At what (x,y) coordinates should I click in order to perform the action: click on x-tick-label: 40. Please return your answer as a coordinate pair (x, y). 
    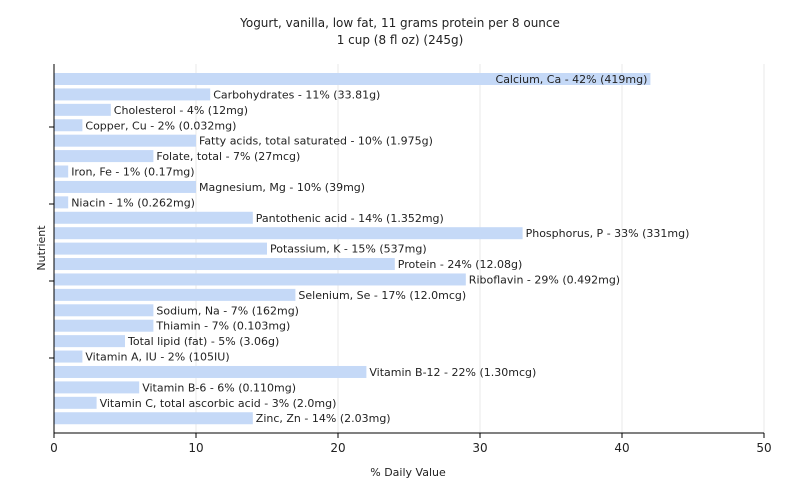
    Looking at the image, I should click on (621, 448).